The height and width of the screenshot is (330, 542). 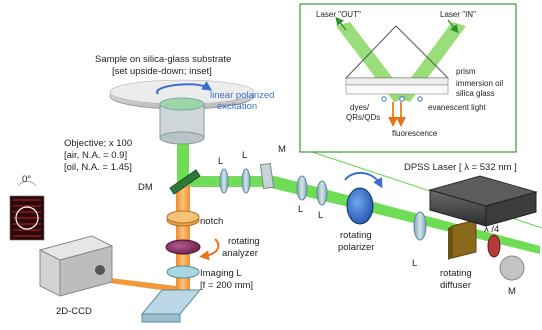 What do you see at coordinates (183, 217) in the screenshot?
I see `notch-filter-face` at bounding box center [183, 217].